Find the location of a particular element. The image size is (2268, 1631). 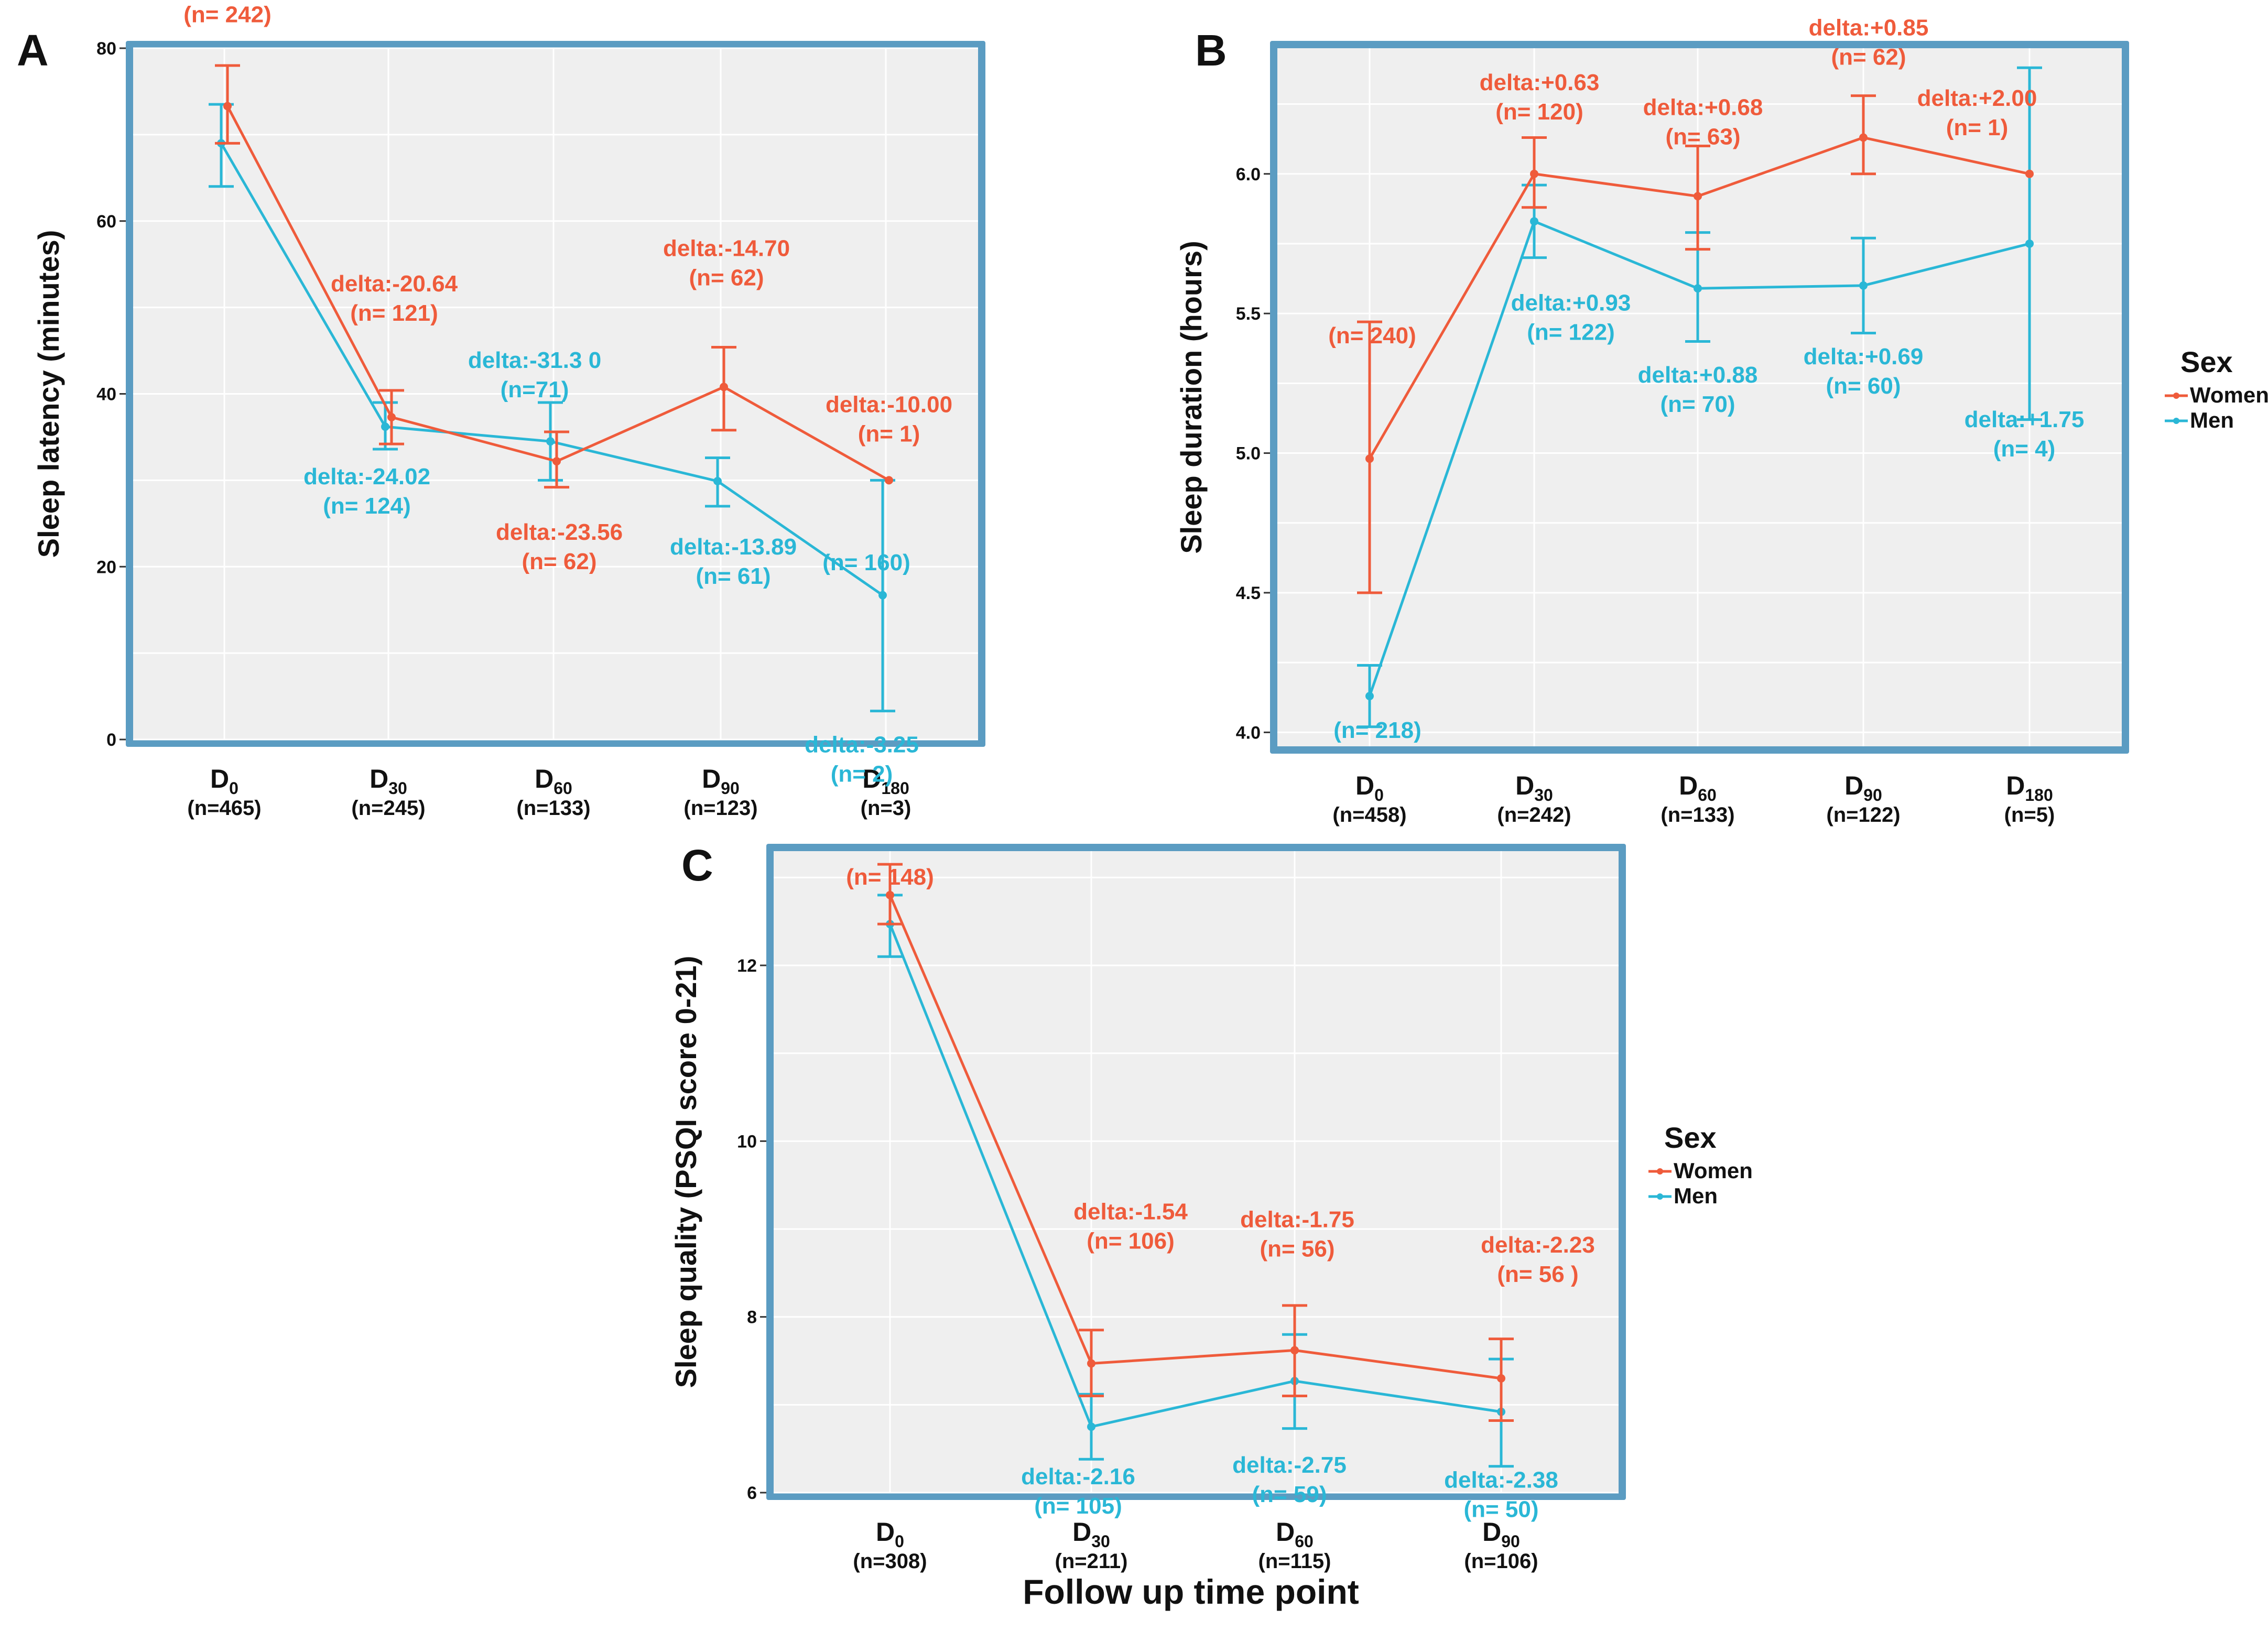

data-label: delta:-2.23 is located at coordinates (1538, 1245).